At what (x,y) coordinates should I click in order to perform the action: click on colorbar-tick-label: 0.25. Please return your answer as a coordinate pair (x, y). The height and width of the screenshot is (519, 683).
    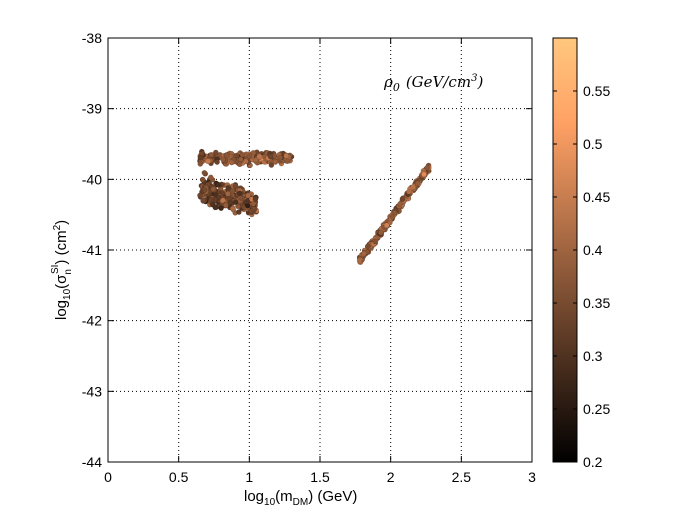
    Looking at the image, I should click on (596, 409).